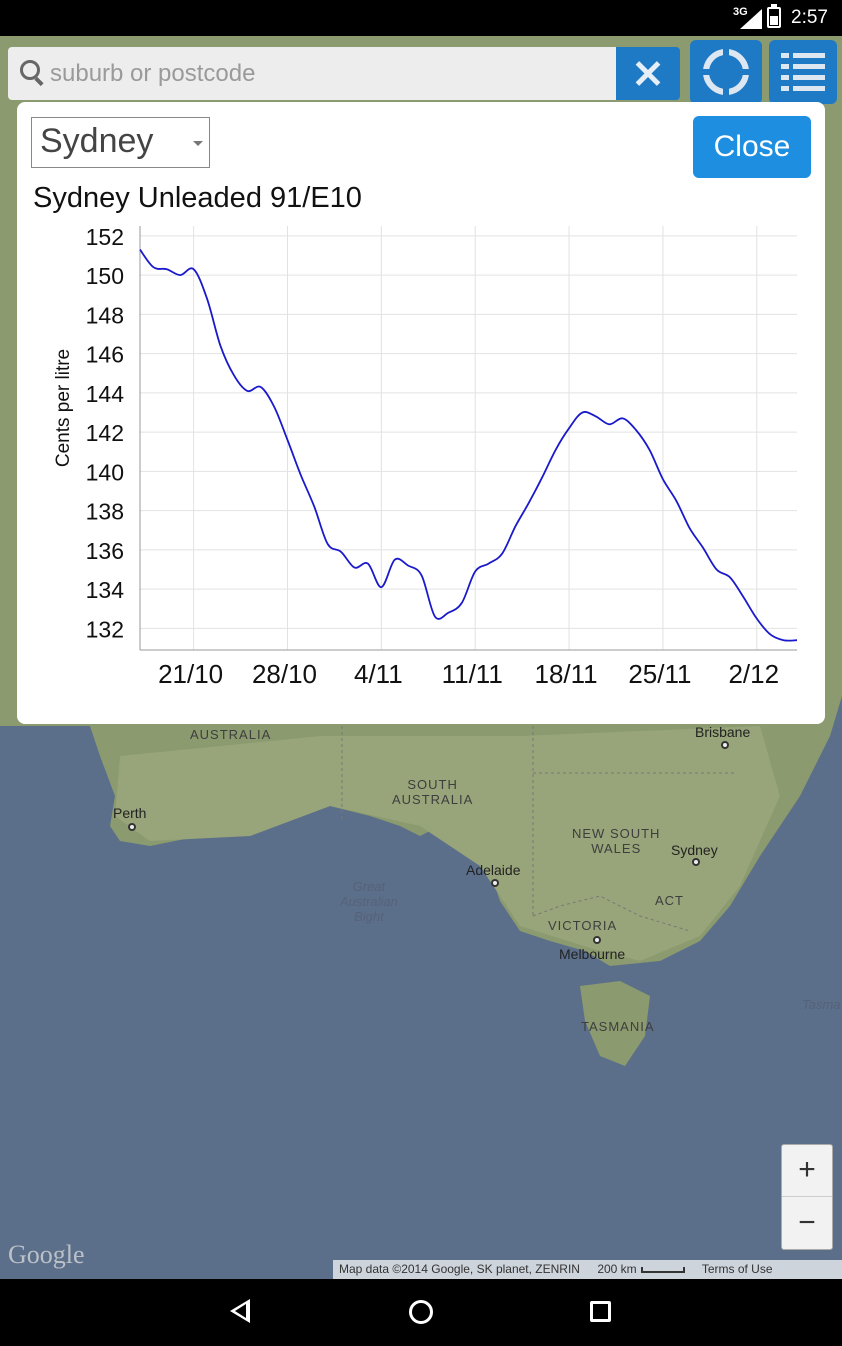  What do you see at coordinates (740, 12) in the screenshot?
I see `network-type: 3G` at bounding box center [740, 12].